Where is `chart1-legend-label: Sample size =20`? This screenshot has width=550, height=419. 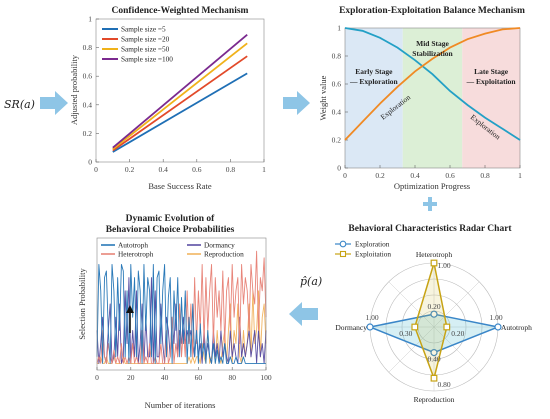
chart1-legend-label: Sample size =20 is located at coordinates (145, 39).